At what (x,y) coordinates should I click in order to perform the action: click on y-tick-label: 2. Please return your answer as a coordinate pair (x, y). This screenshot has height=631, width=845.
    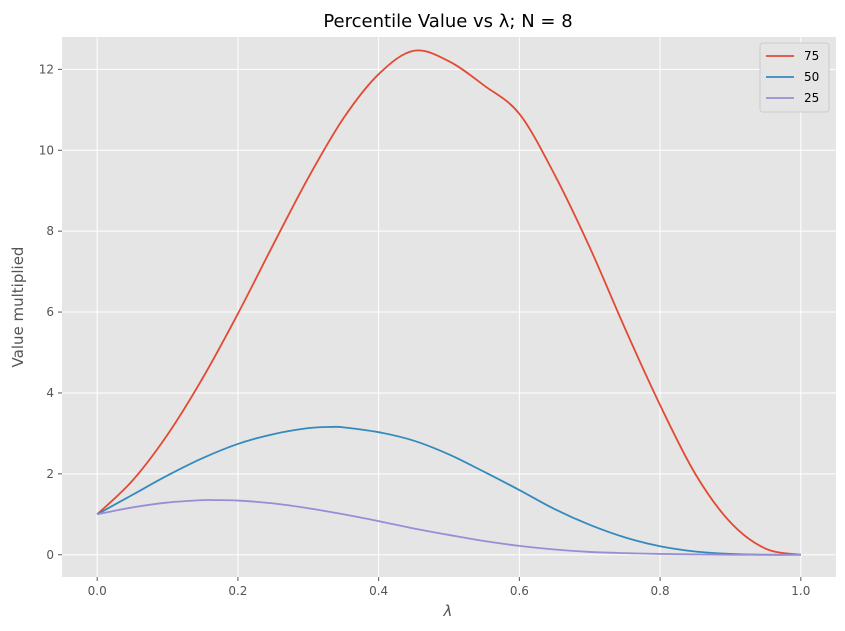
    Looking at the image, I should click on (50, 474).